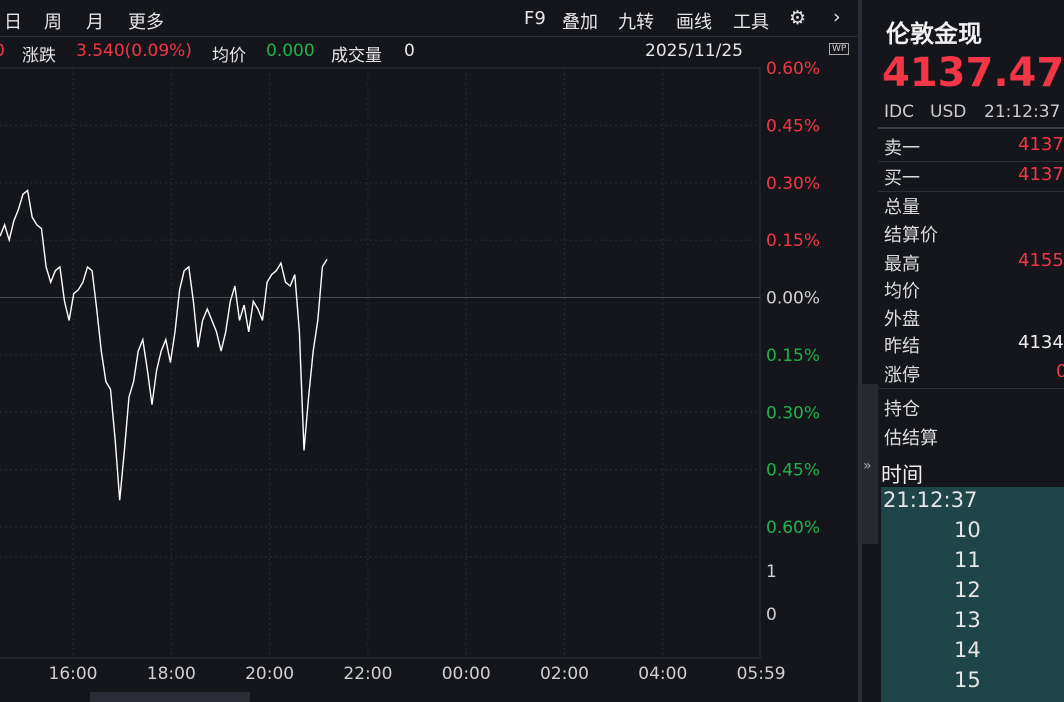 The image size is (1064, 702). Describe the element at coordinates (967, 650) in the screenshot. I see `tick-time: 14` at that location.